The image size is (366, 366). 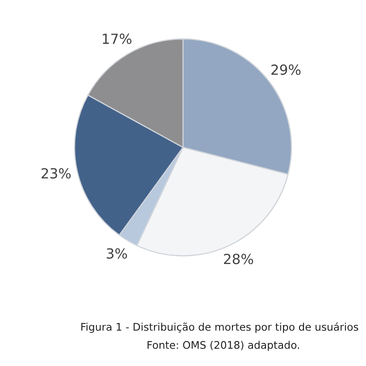 What do you see at coordinates (239, 259) in the screenshot?
I see `data-label: 28%` at bounding box center [239, 259].